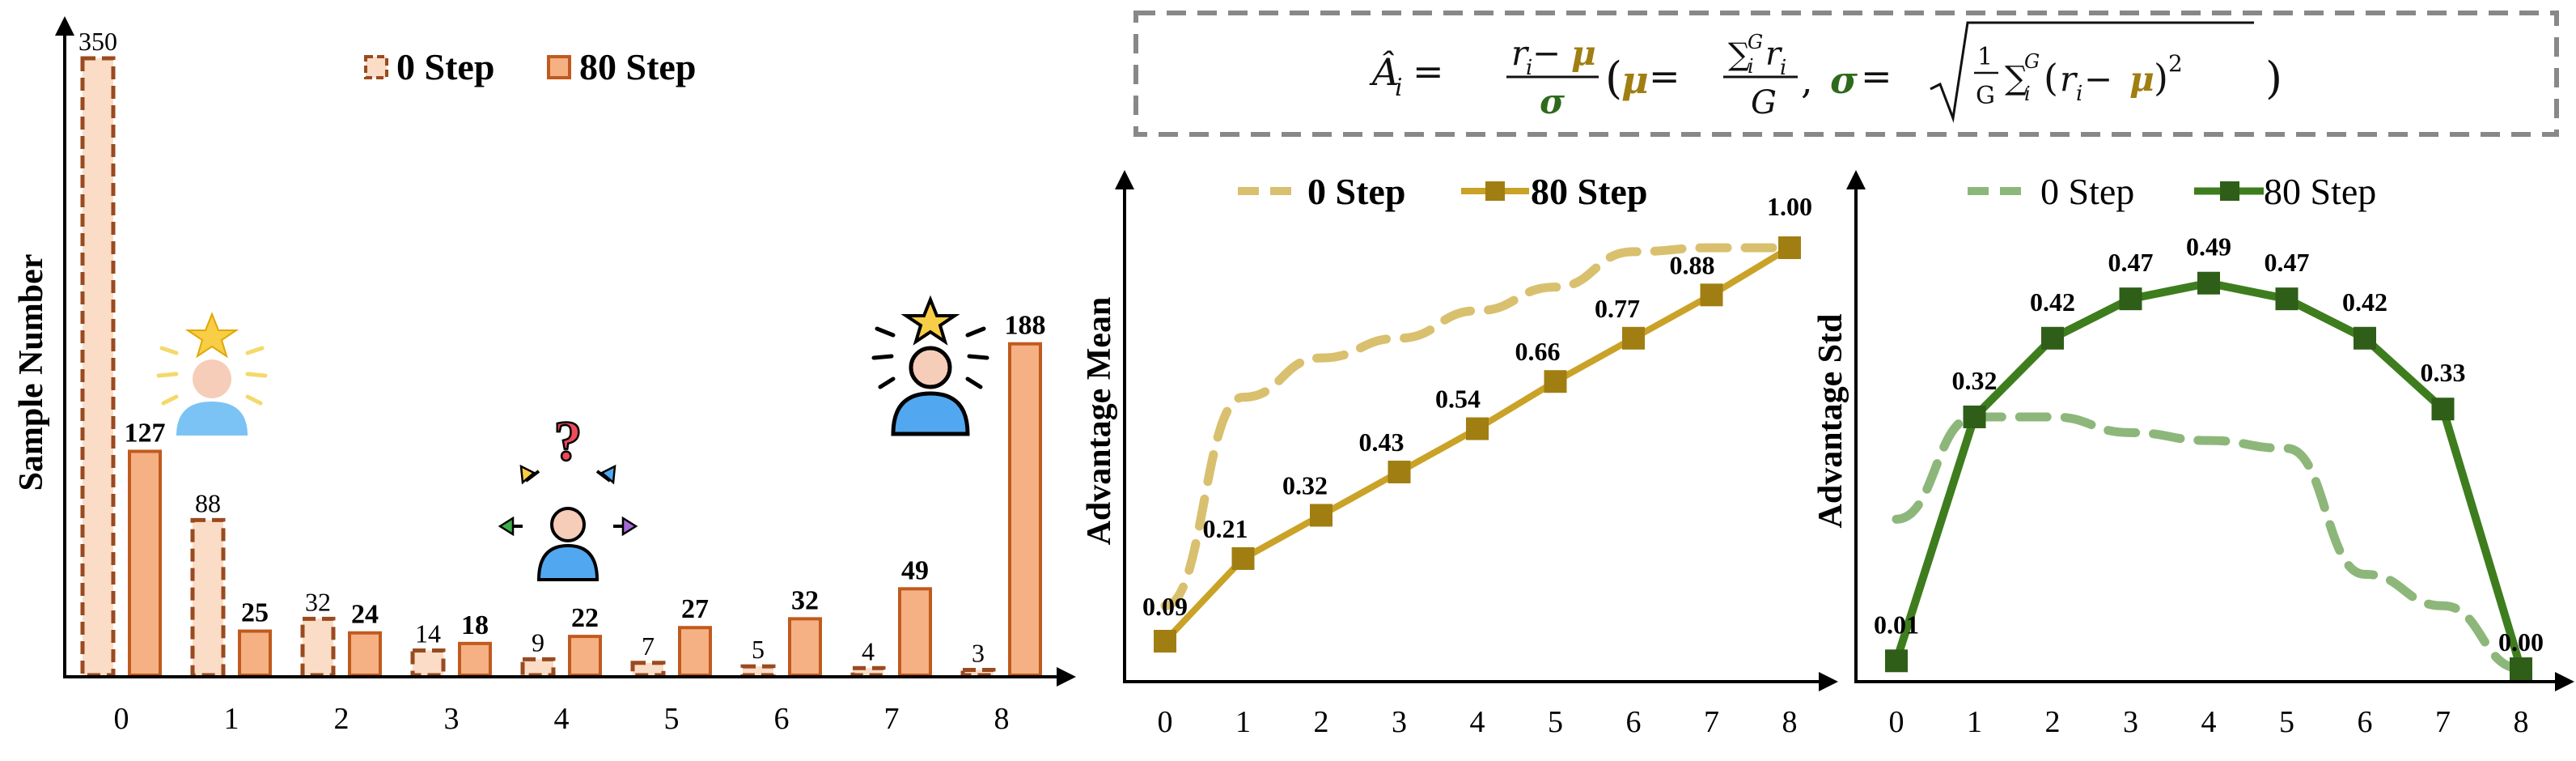 This screenshot has width=2576, height=761. What do you see at coordinates (1477, 426) in the screenshot?
I see `mean-series-0-step-line` at bounding box center [1477, 426].